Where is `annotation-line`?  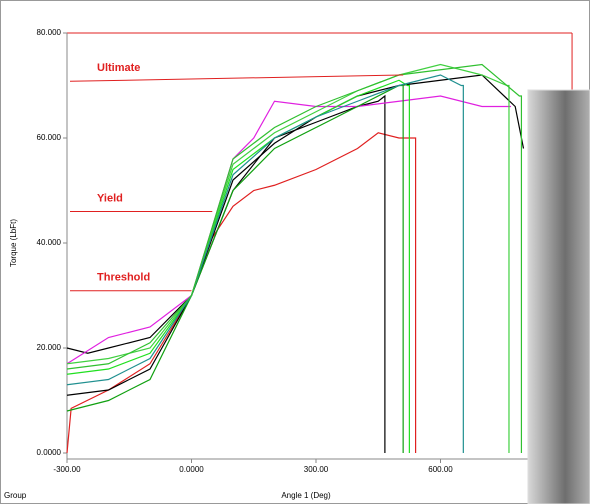 annotation-line is located at coordinates (236, 78).